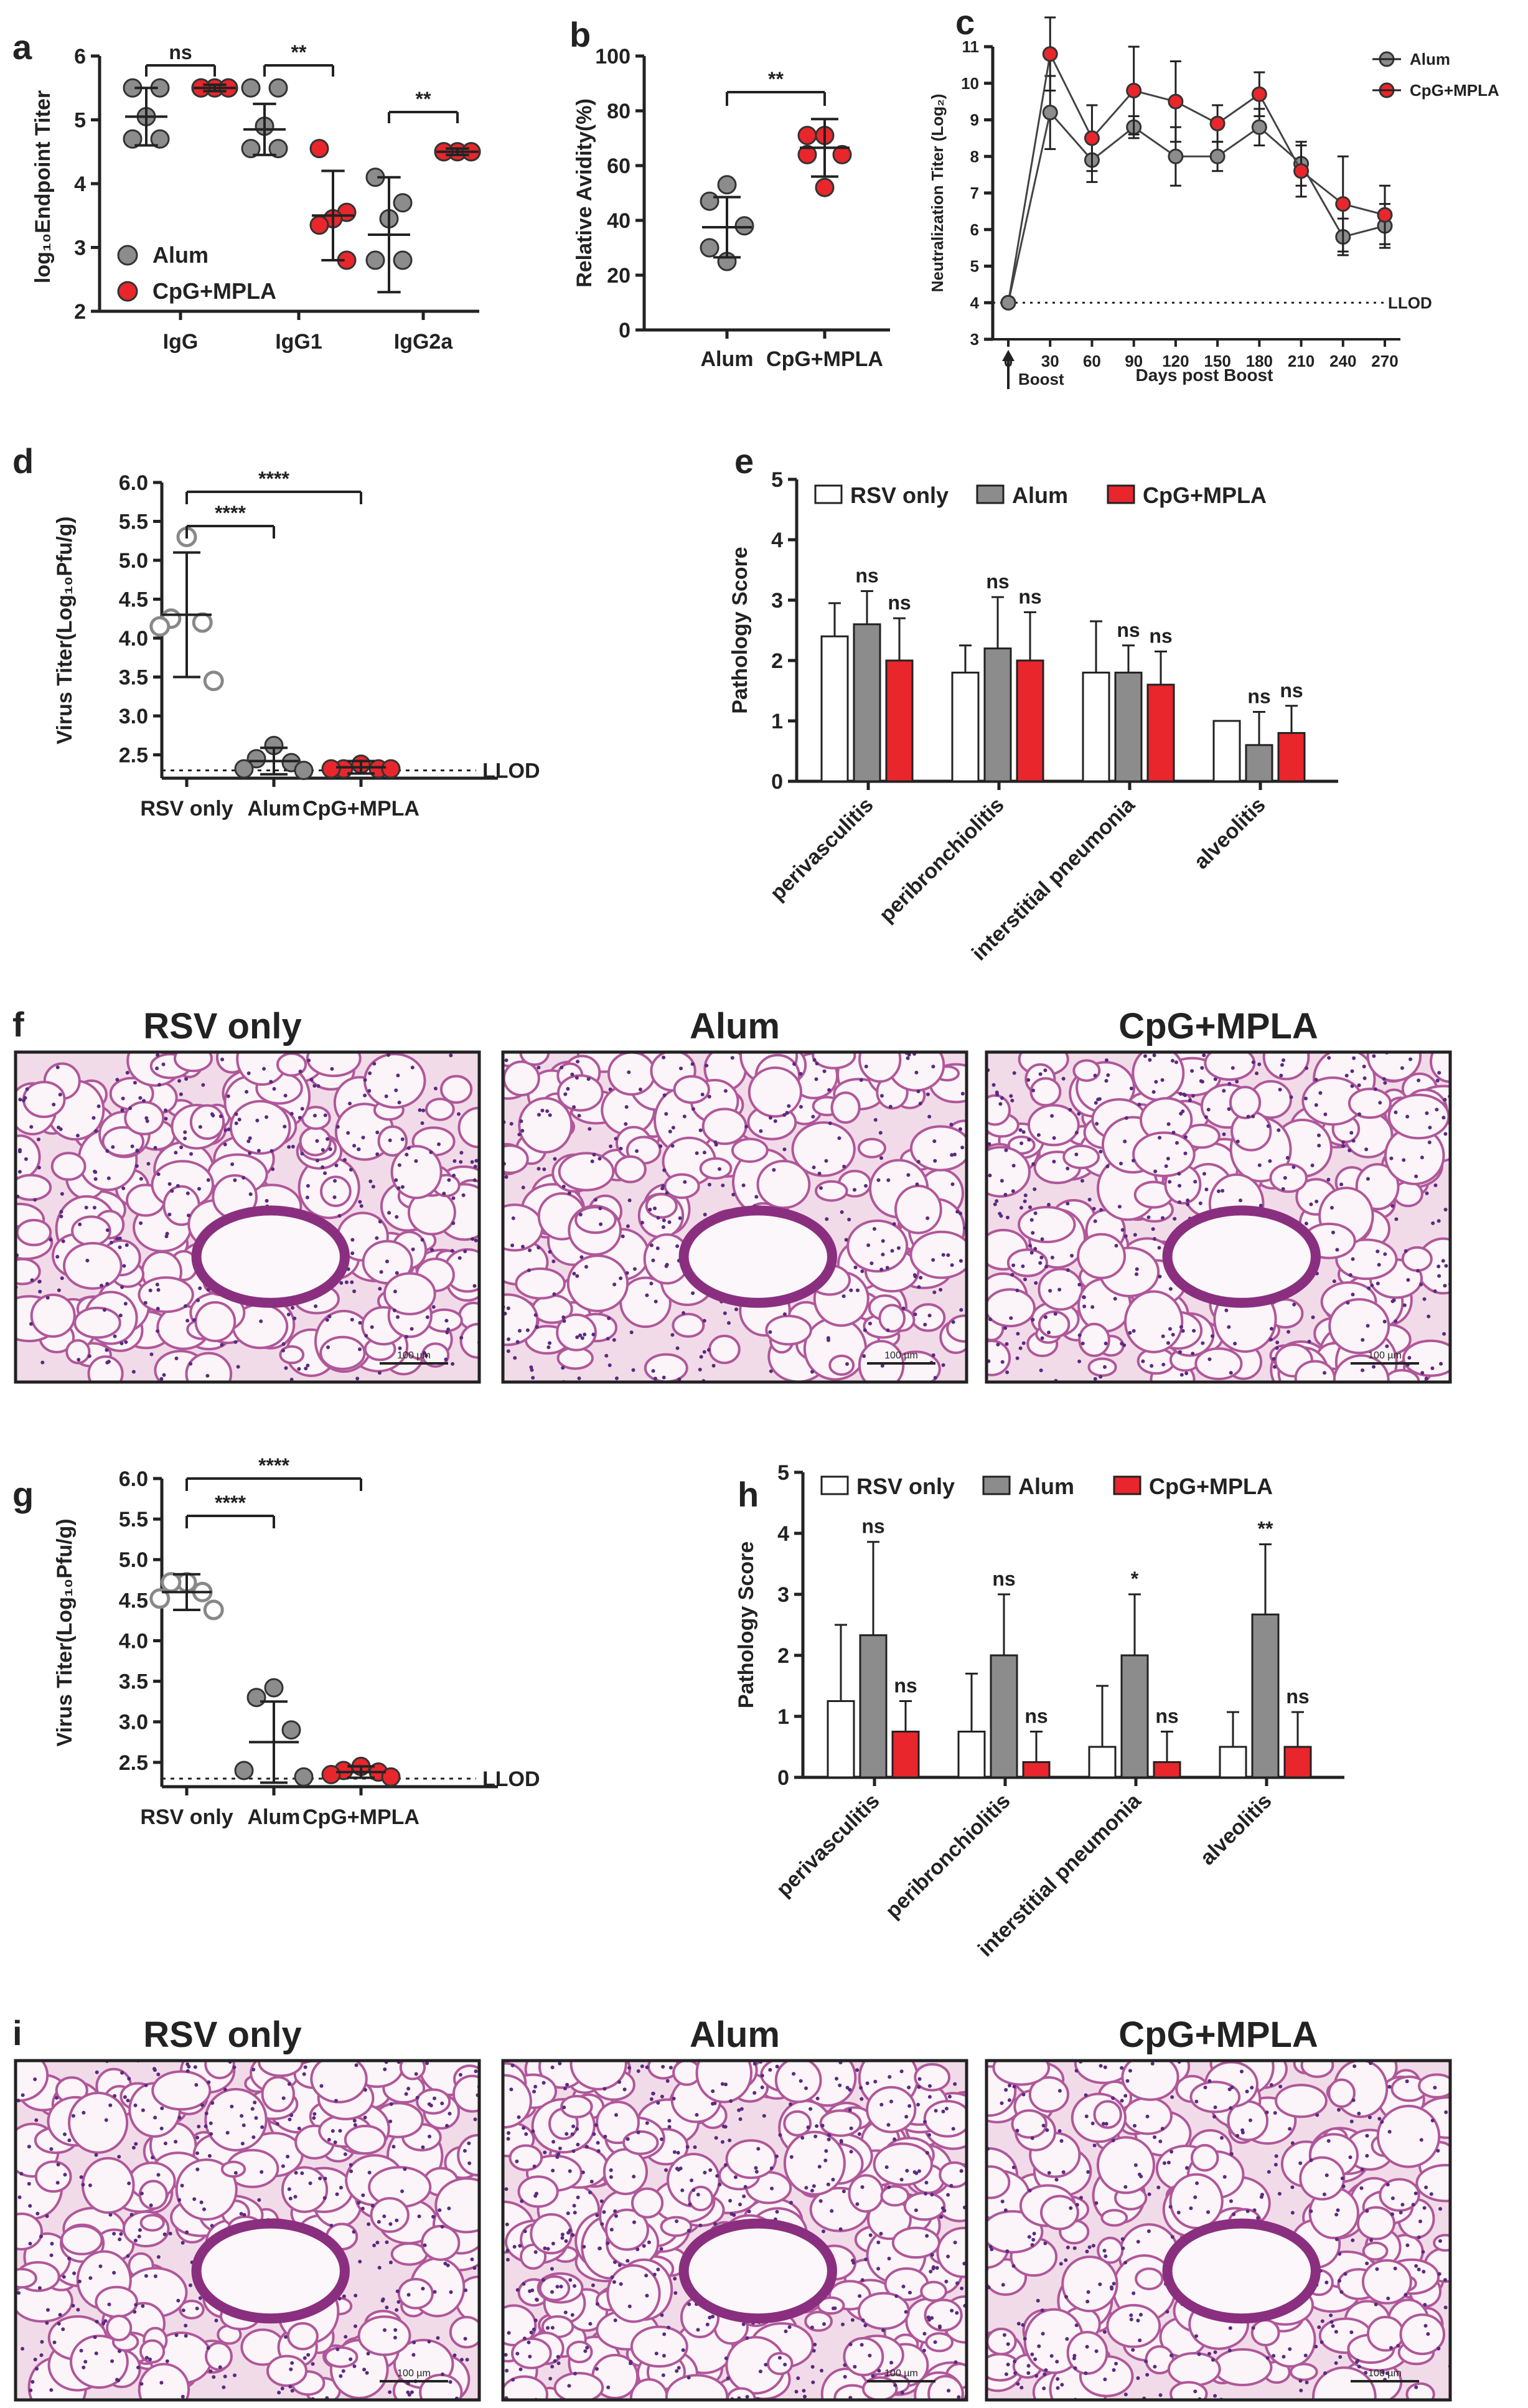  What do you see at coordinates (941, 860) in the screenshot?
I see `x-tick-label: peribronchiolitis` at bounding box center [941, 860].